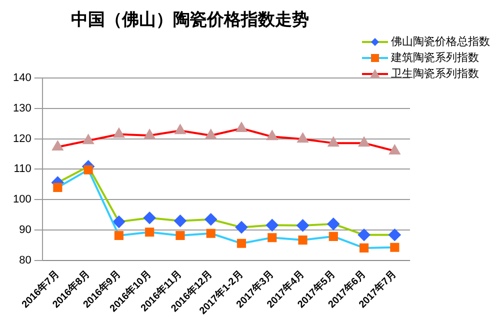 This screenshot has height=330, width=500. Describe the element at coordinates (23, 169) in the screenshot. I see `y-tick-label: 110` at that location.